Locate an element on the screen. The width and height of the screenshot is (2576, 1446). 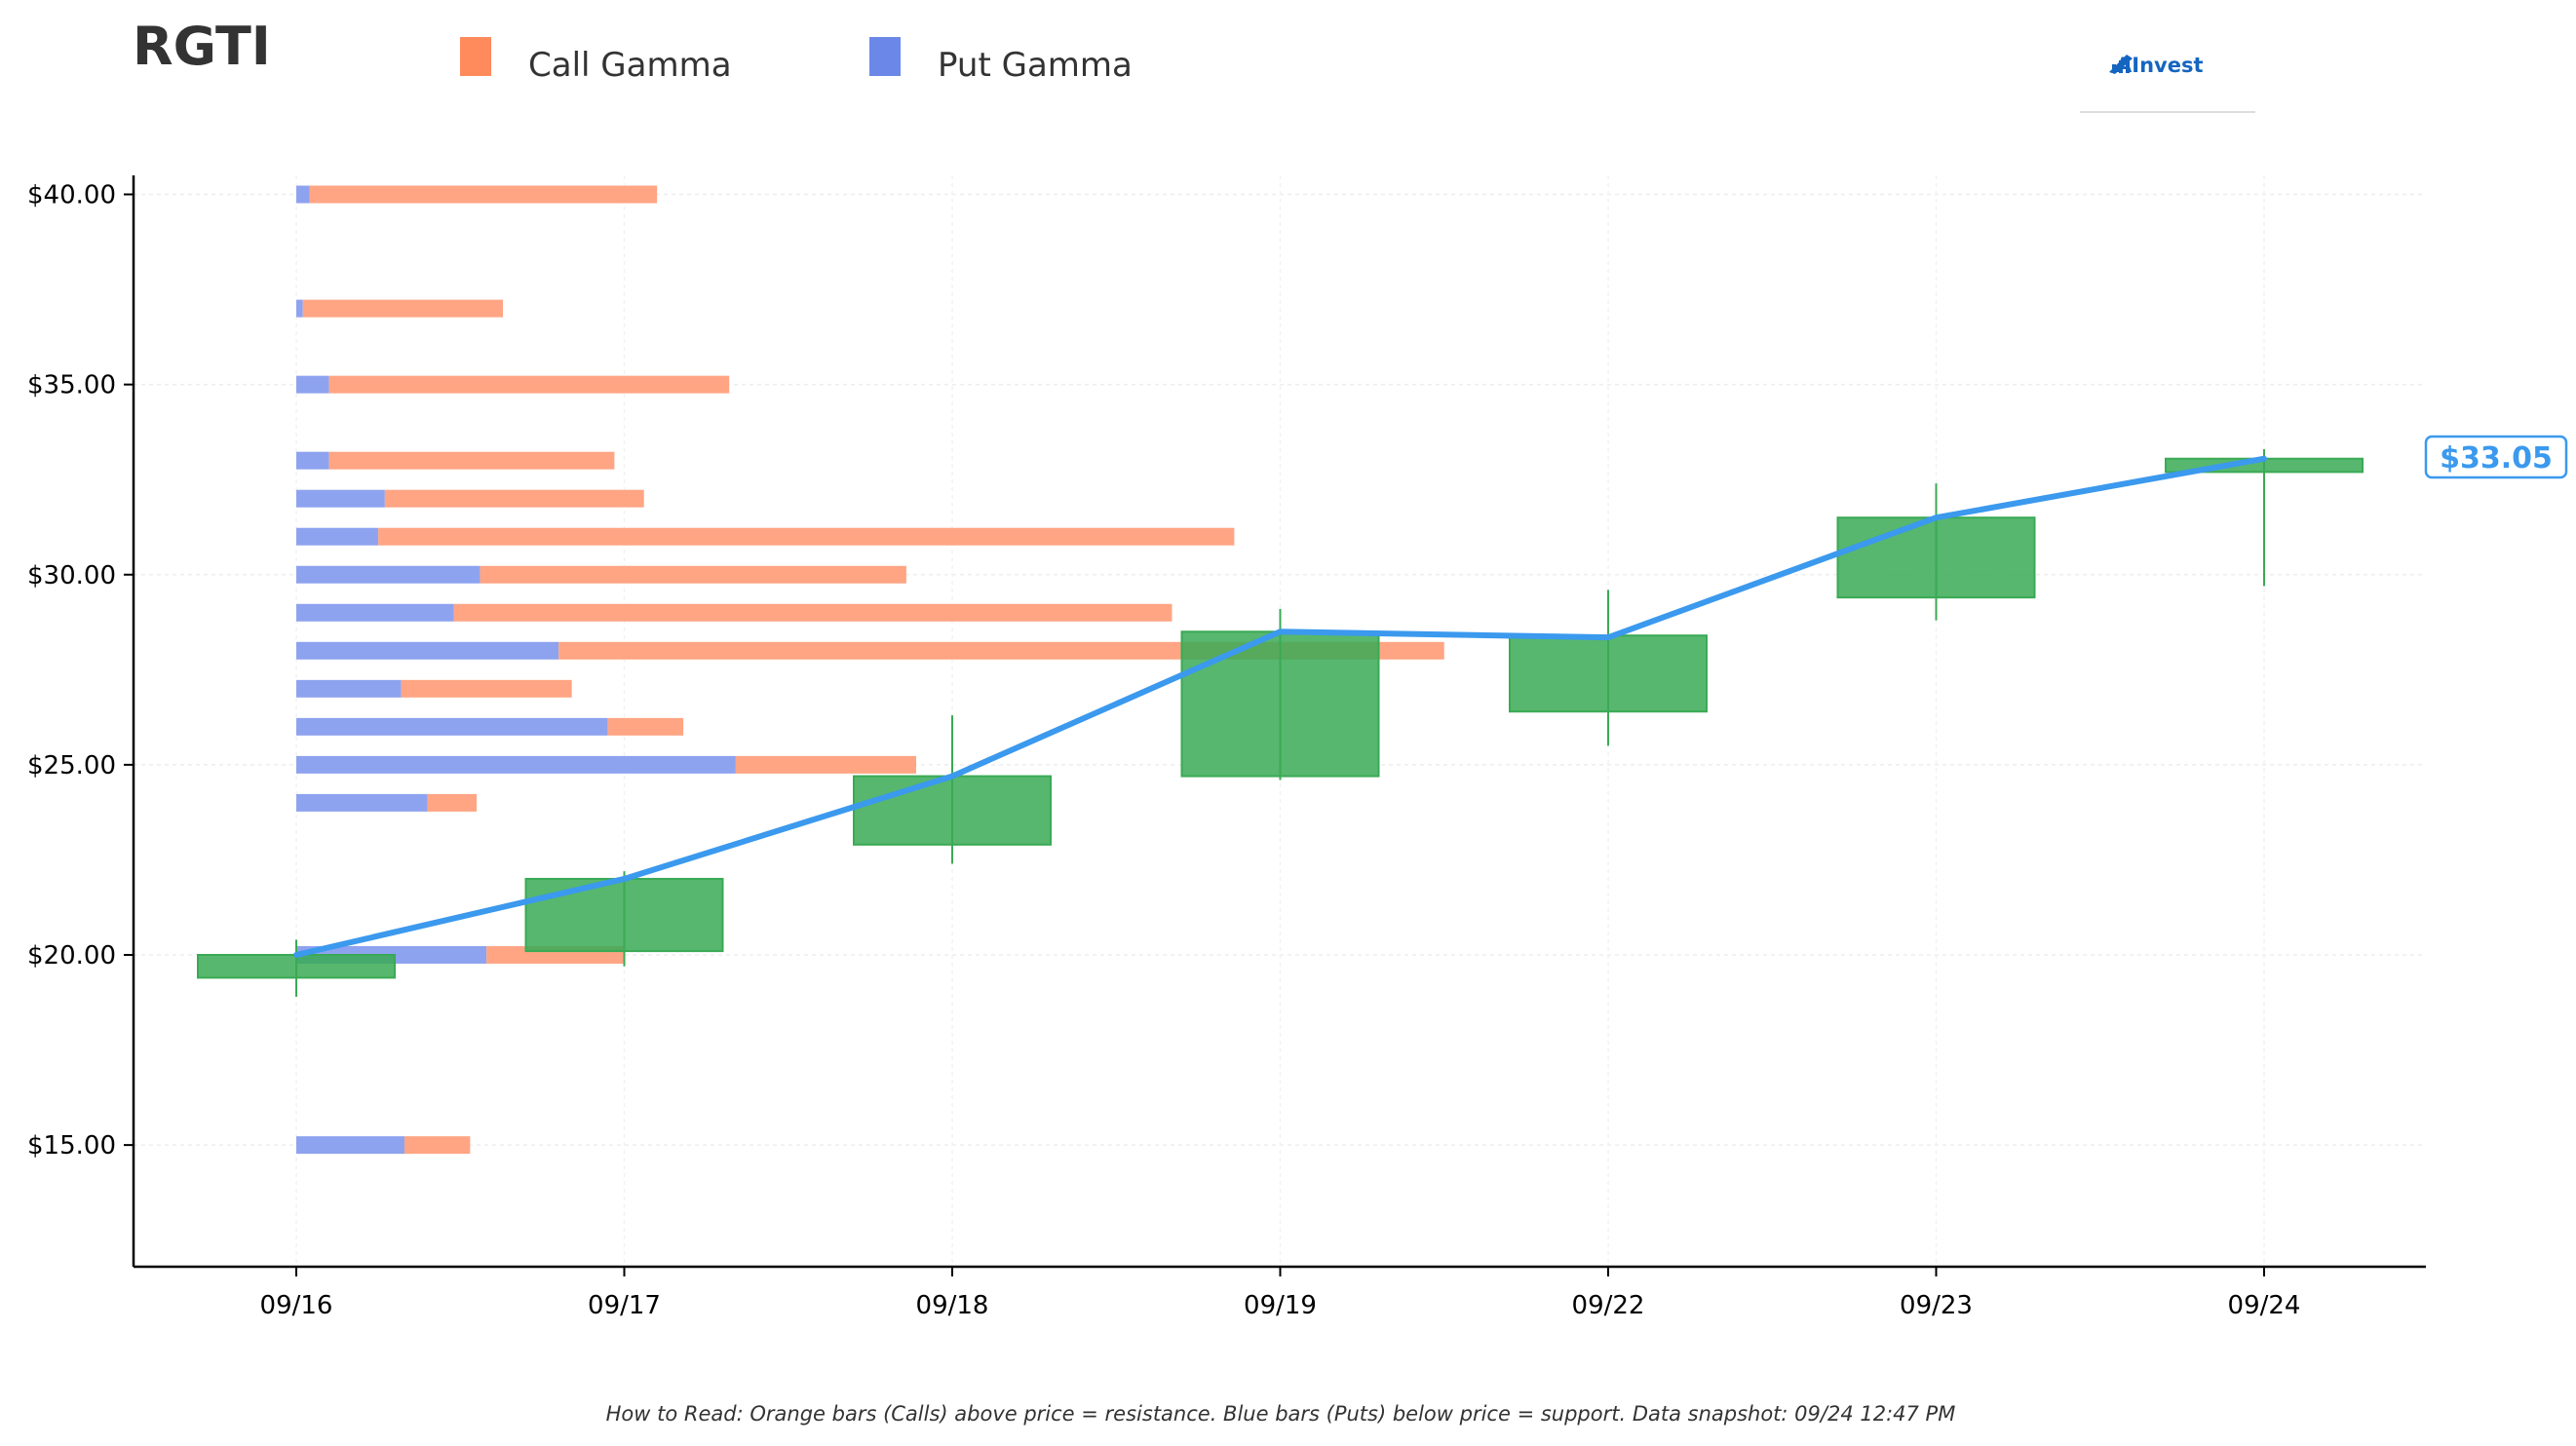
y-tick-label: $35.00 is located at coordinates (71, 385).